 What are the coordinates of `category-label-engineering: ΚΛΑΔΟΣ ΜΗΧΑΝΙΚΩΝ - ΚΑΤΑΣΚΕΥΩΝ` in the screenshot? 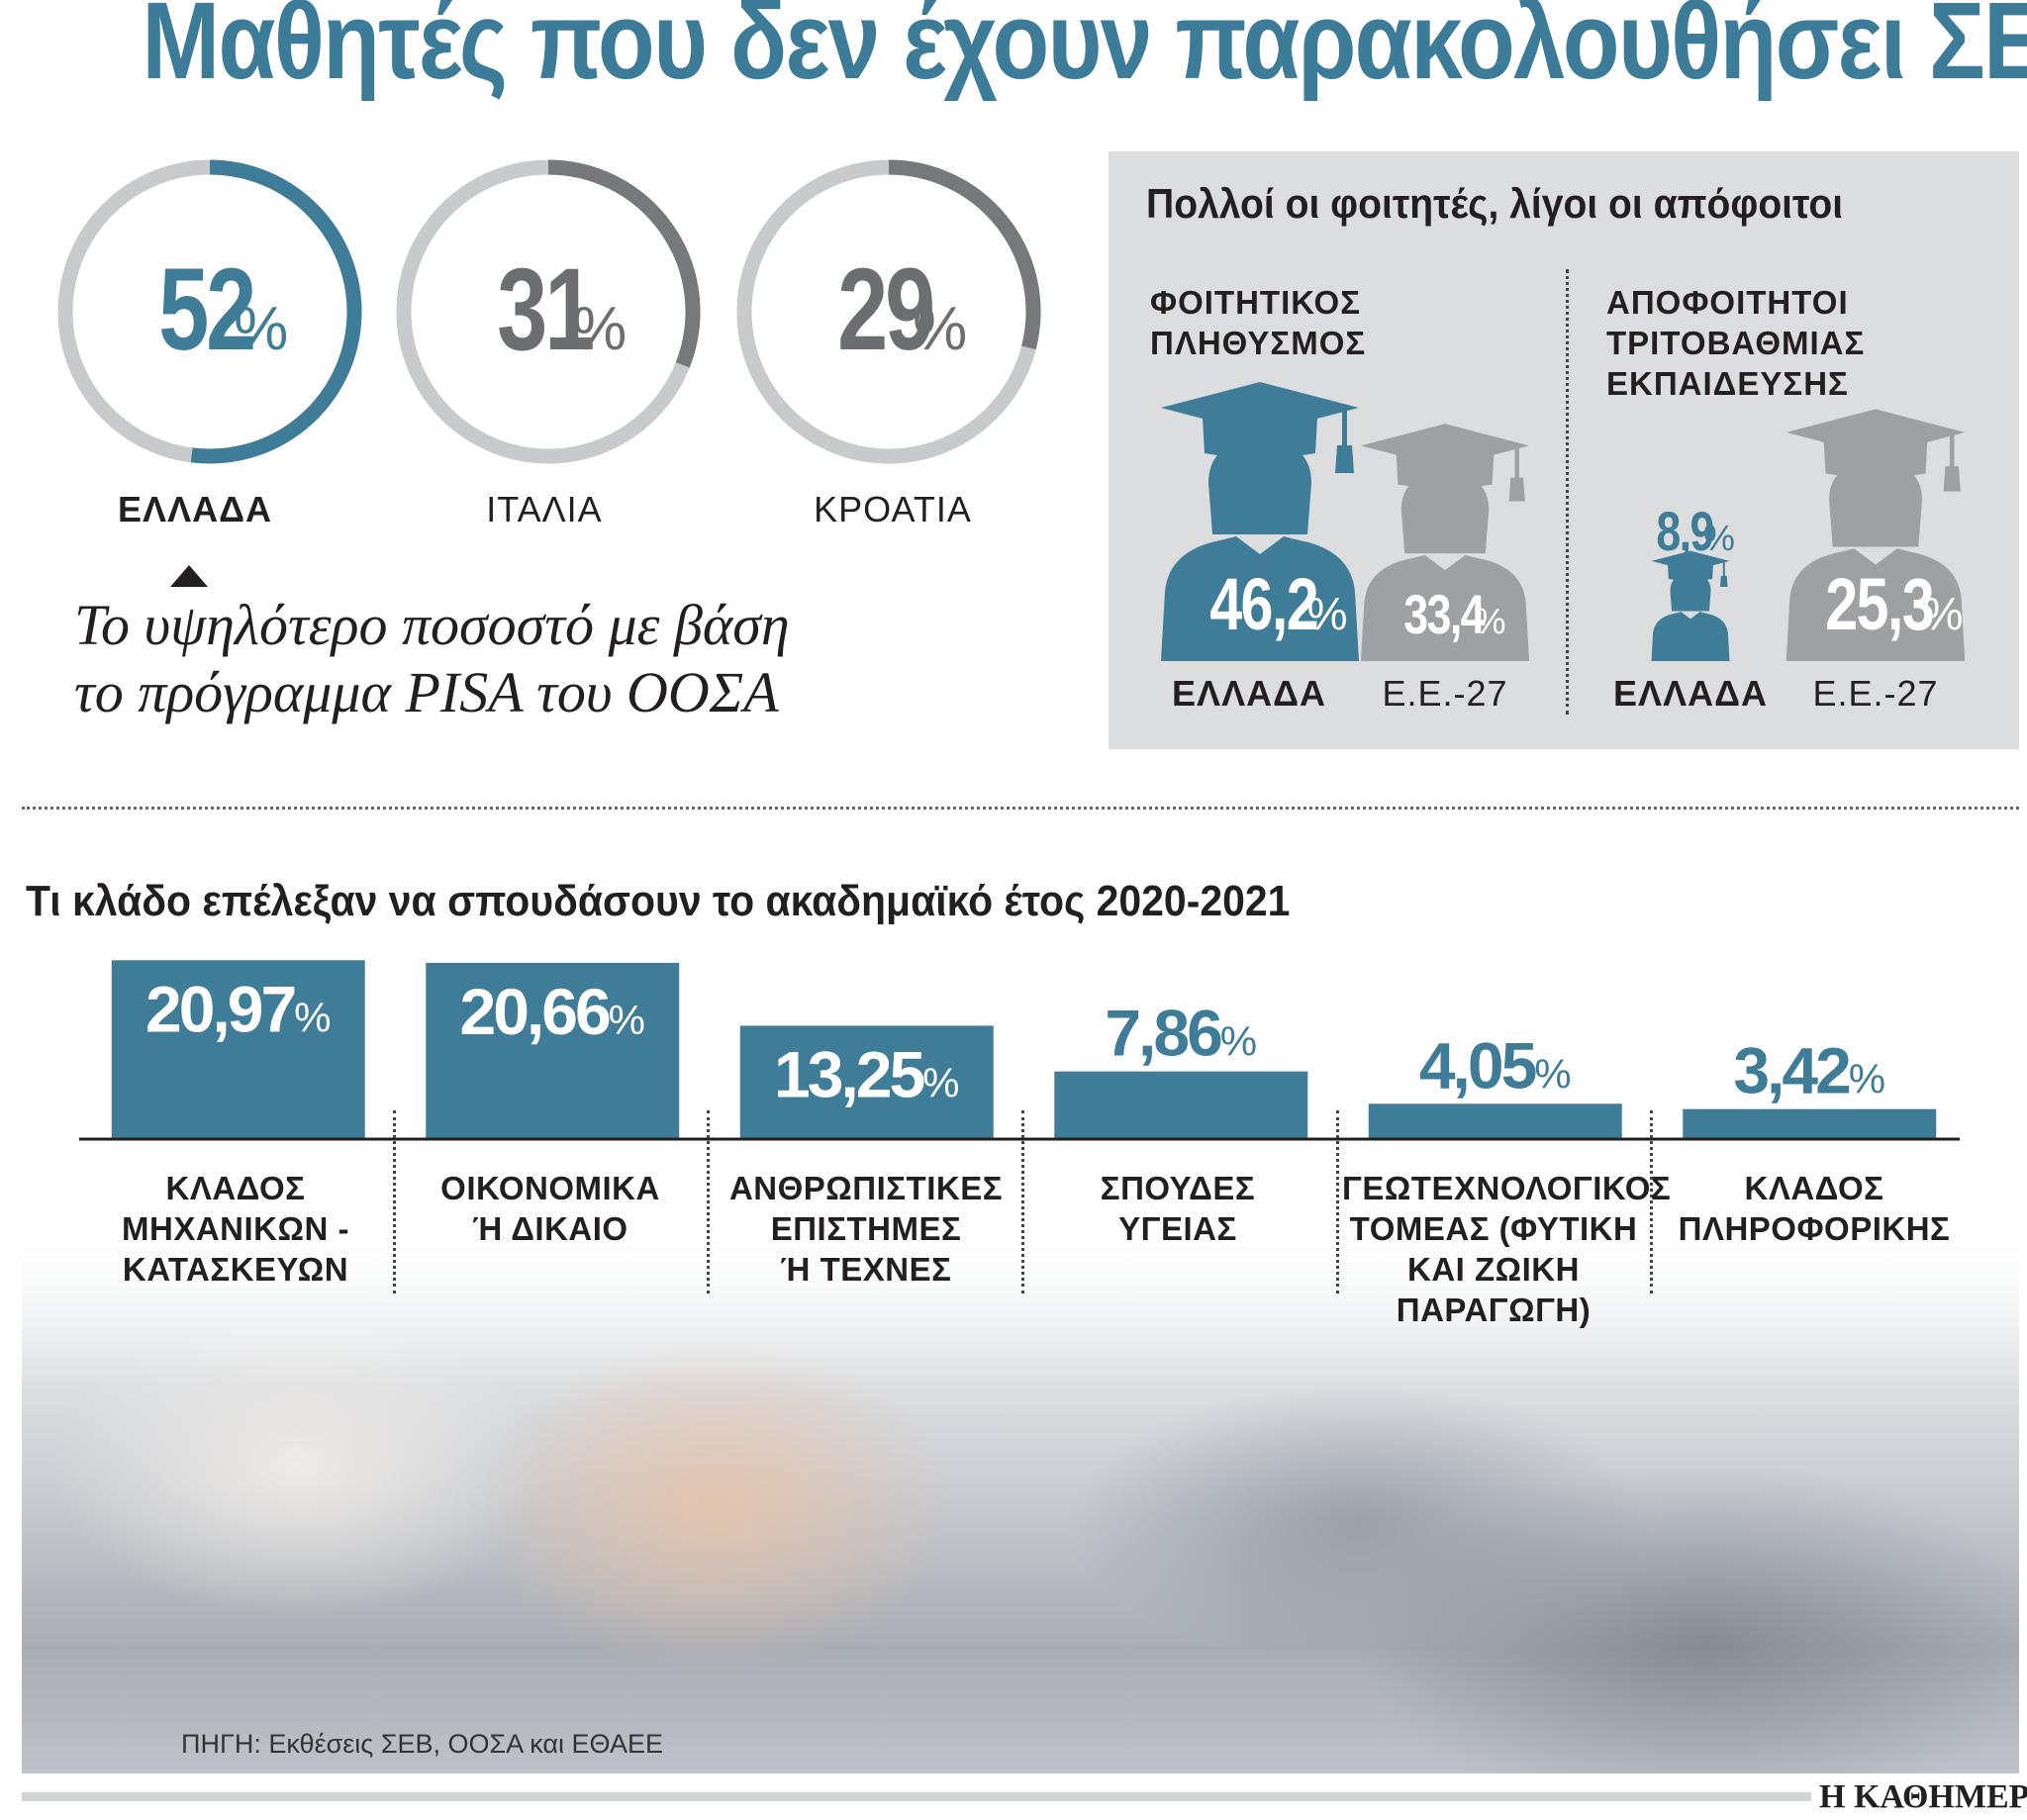 It's located at (236, 1229).